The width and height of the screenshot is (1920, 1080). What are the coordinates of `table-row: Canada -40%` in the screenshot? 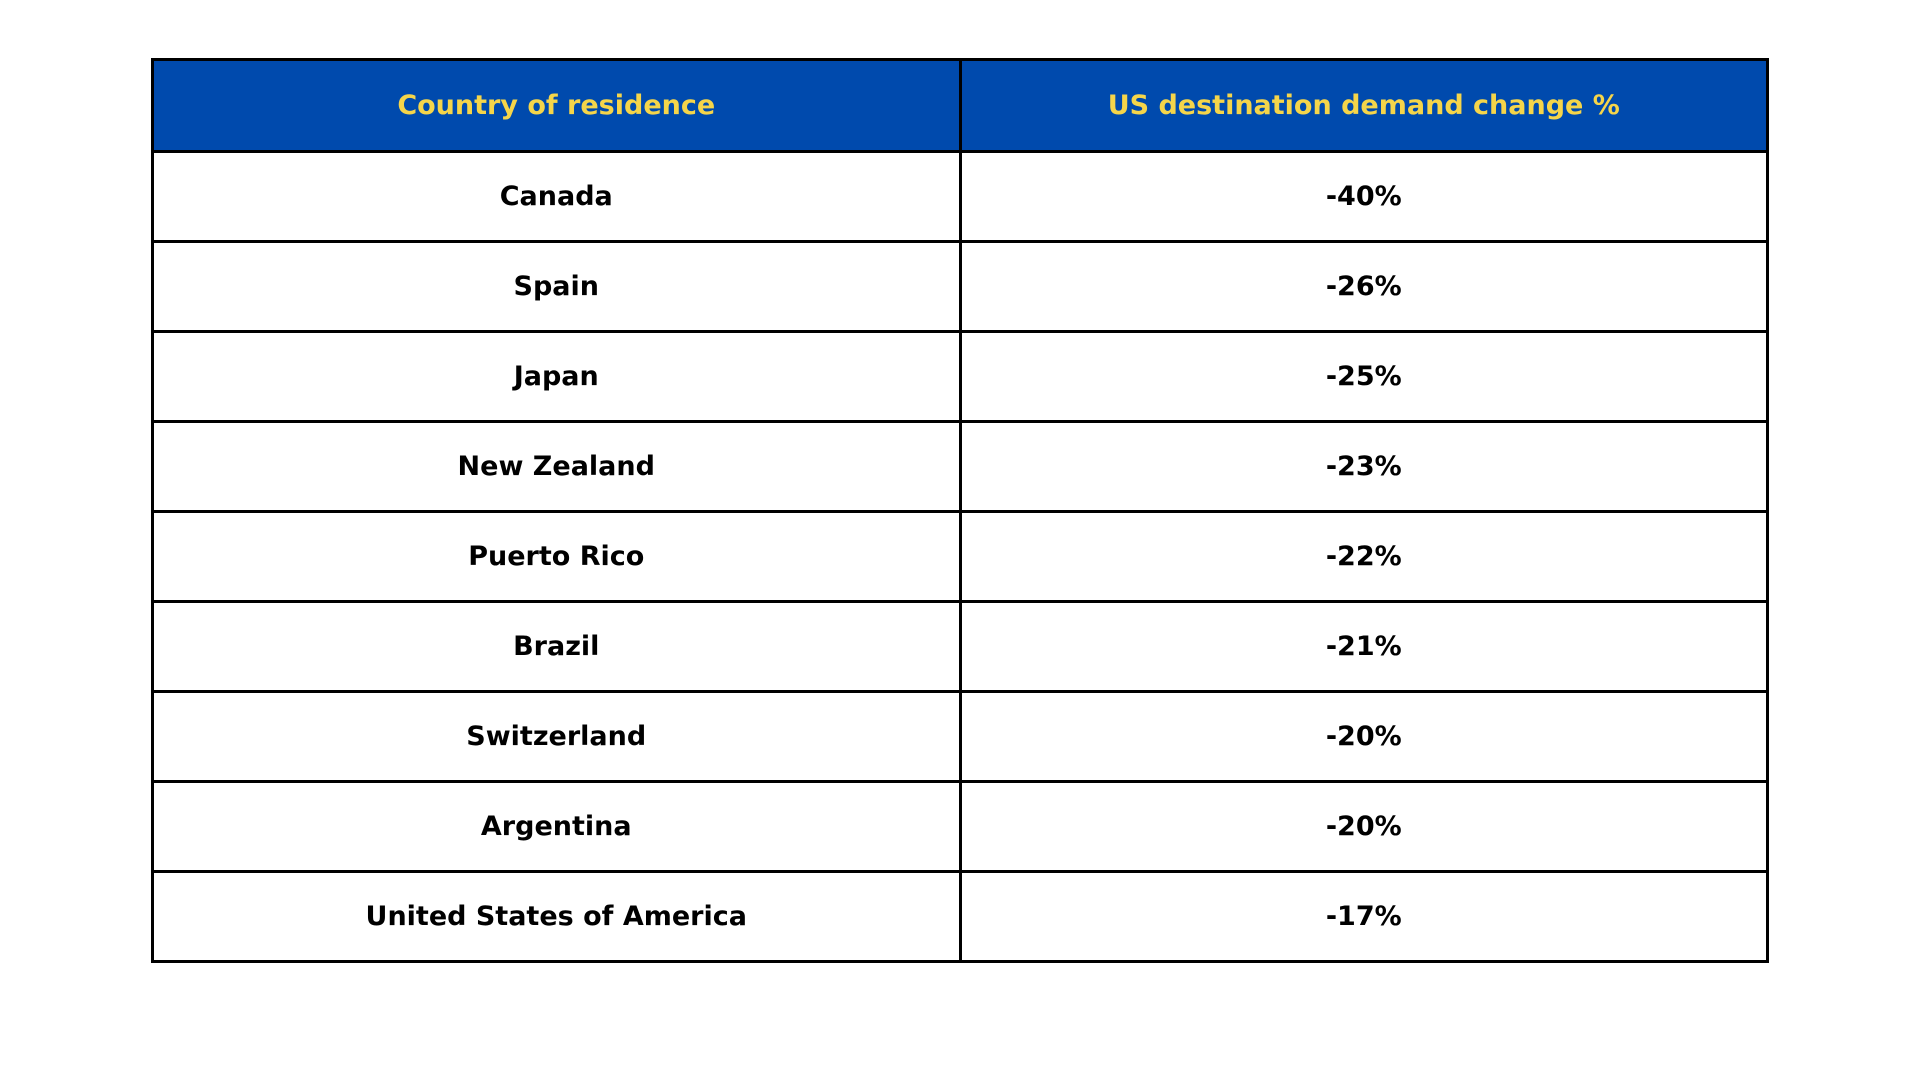 It's located at (960, 196).